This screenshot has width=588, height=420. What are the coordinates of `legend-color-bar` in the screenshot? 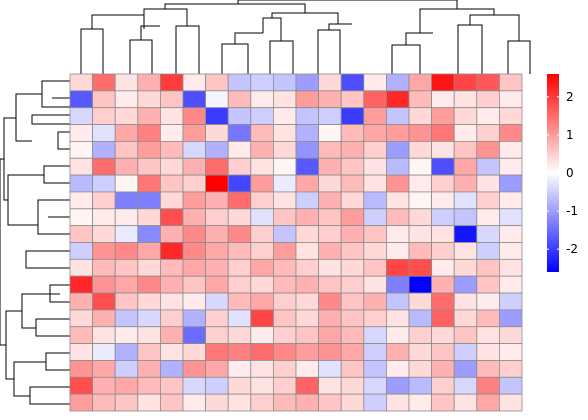 It's located at (553, 173).